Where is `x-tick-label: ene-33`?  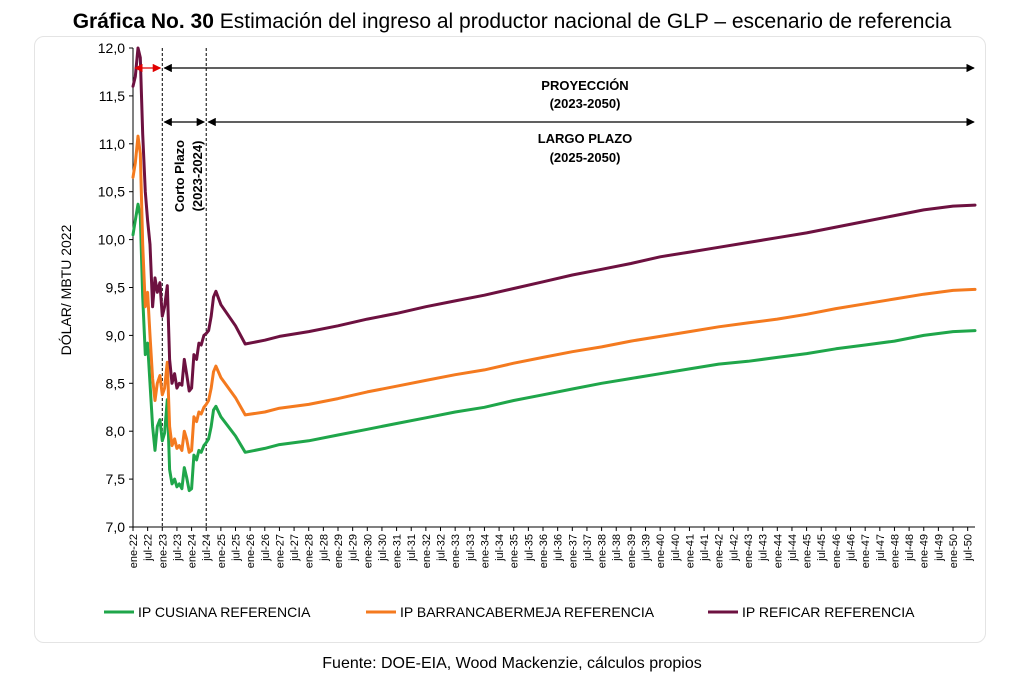
x-tick-label: ene-33 is located at coordinates (456, 551).